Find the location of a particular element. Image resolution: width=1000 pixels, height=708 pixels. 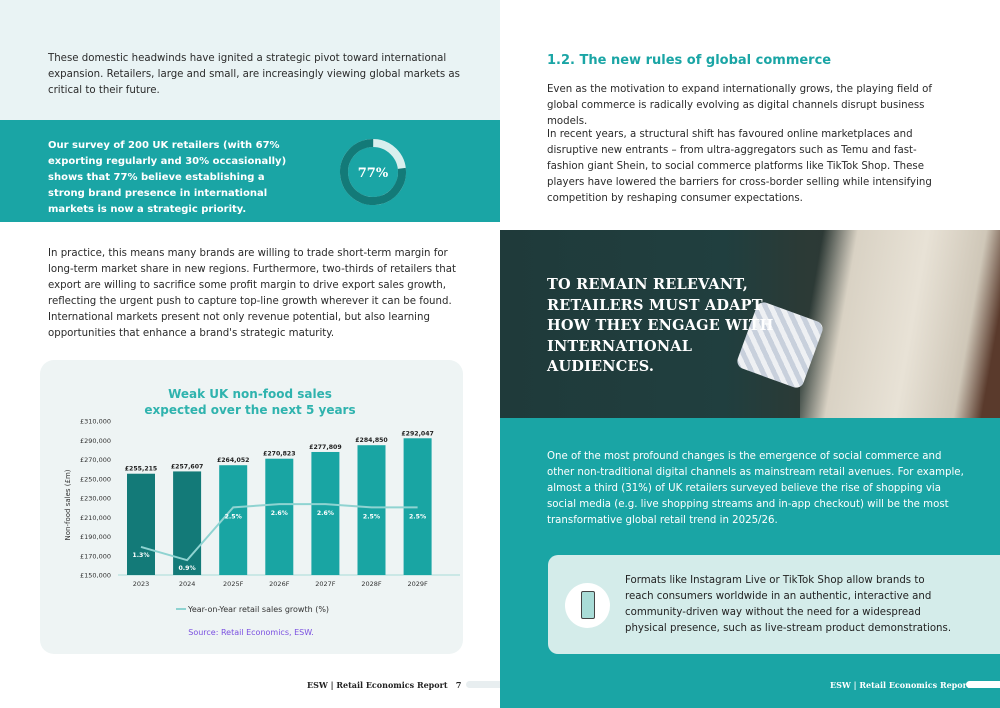

bar-value-label: £292,047 is located at coordinates (417, 433).